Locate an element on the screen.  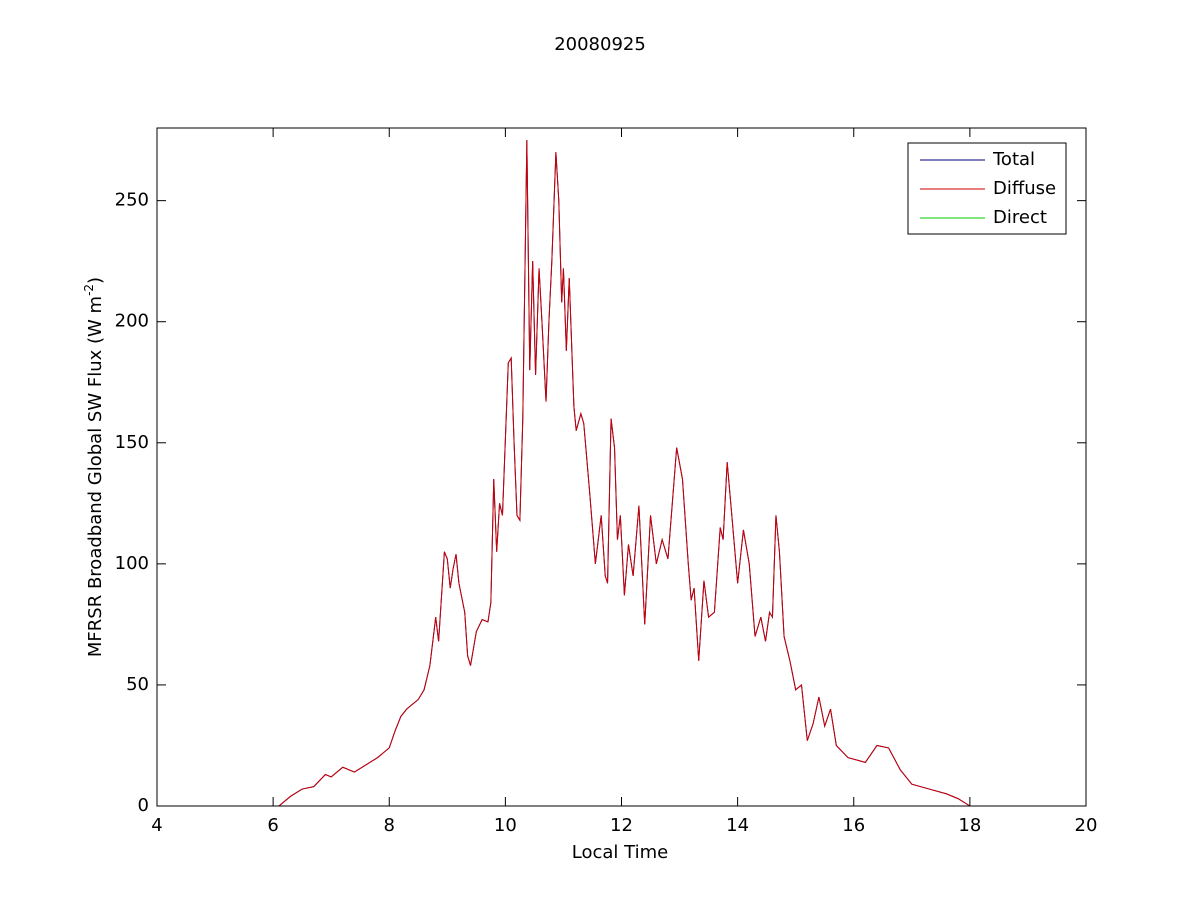
y-axis-label-text: MFRSR Broadband Global SW Flux (W m is located at coordinates (95, 476).